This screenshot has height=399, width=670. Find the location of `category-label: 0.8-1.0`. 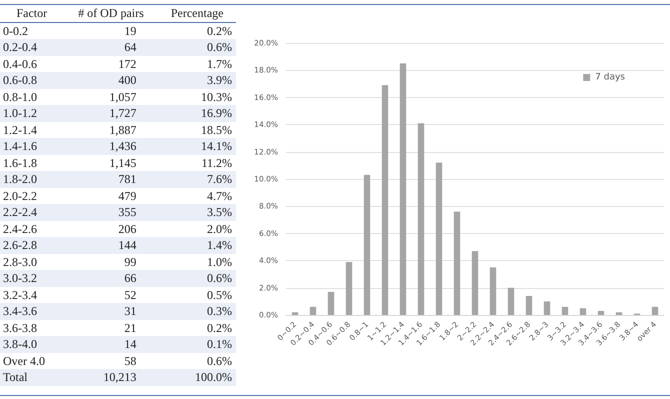

category-label: 0.8-1.0 is located at coordinates (20, 96).